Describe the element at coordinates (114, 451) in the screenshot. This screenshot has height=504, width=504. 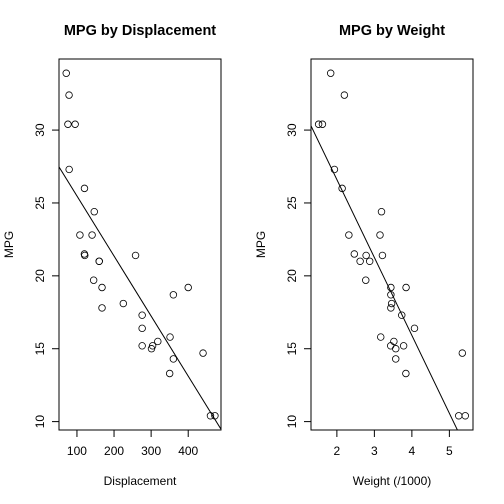
I see `displacement-x-tick-label: 200` at that location.